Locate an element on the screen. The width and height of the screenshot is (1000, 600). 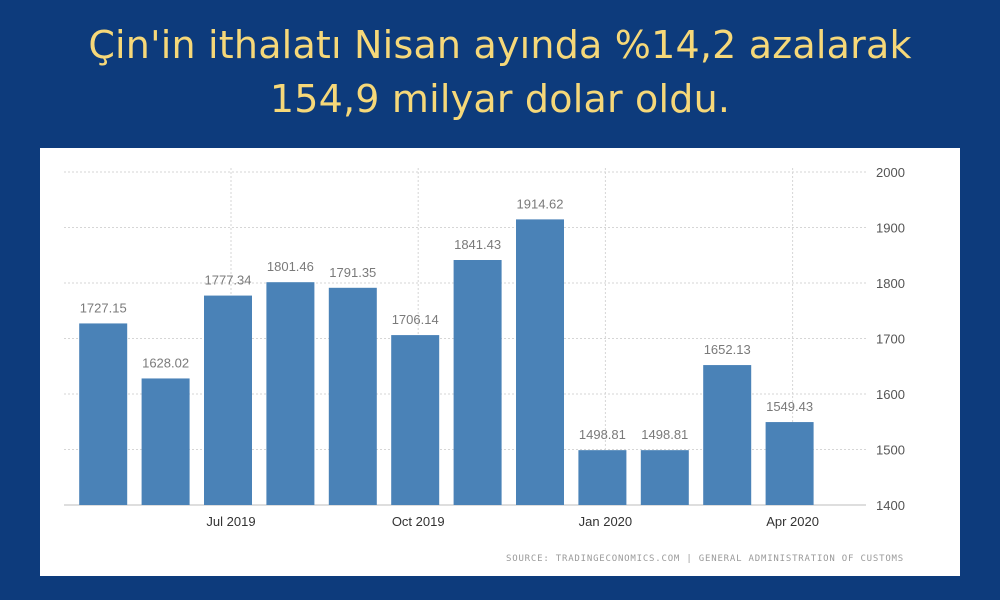
y-tick-label: 1800 is located at coordinates (890, 283).